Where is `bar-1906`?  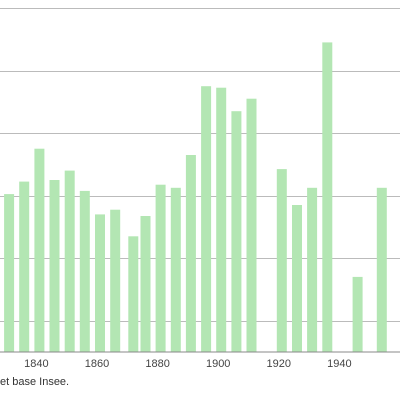
bar-1906 is located at coordinates (236, 231).